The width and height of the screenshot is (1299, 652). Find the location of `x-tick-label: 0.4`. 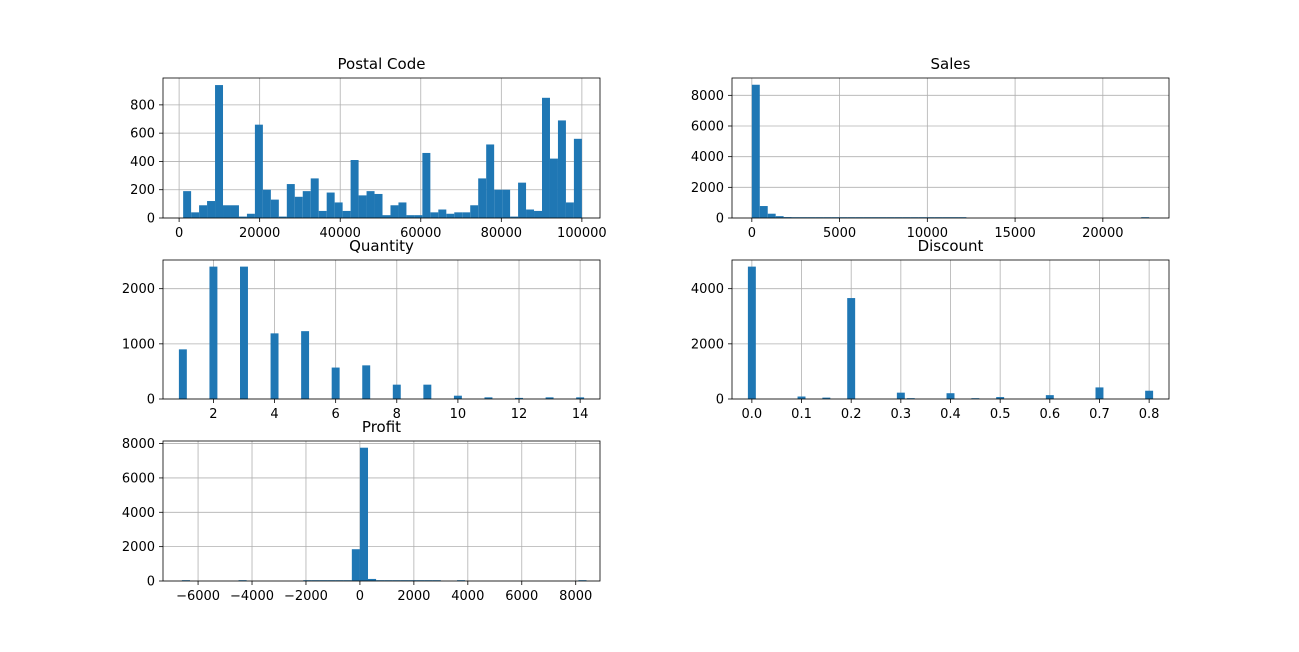

x-tick-label: 0.4 is located at coordinates (950, 414).